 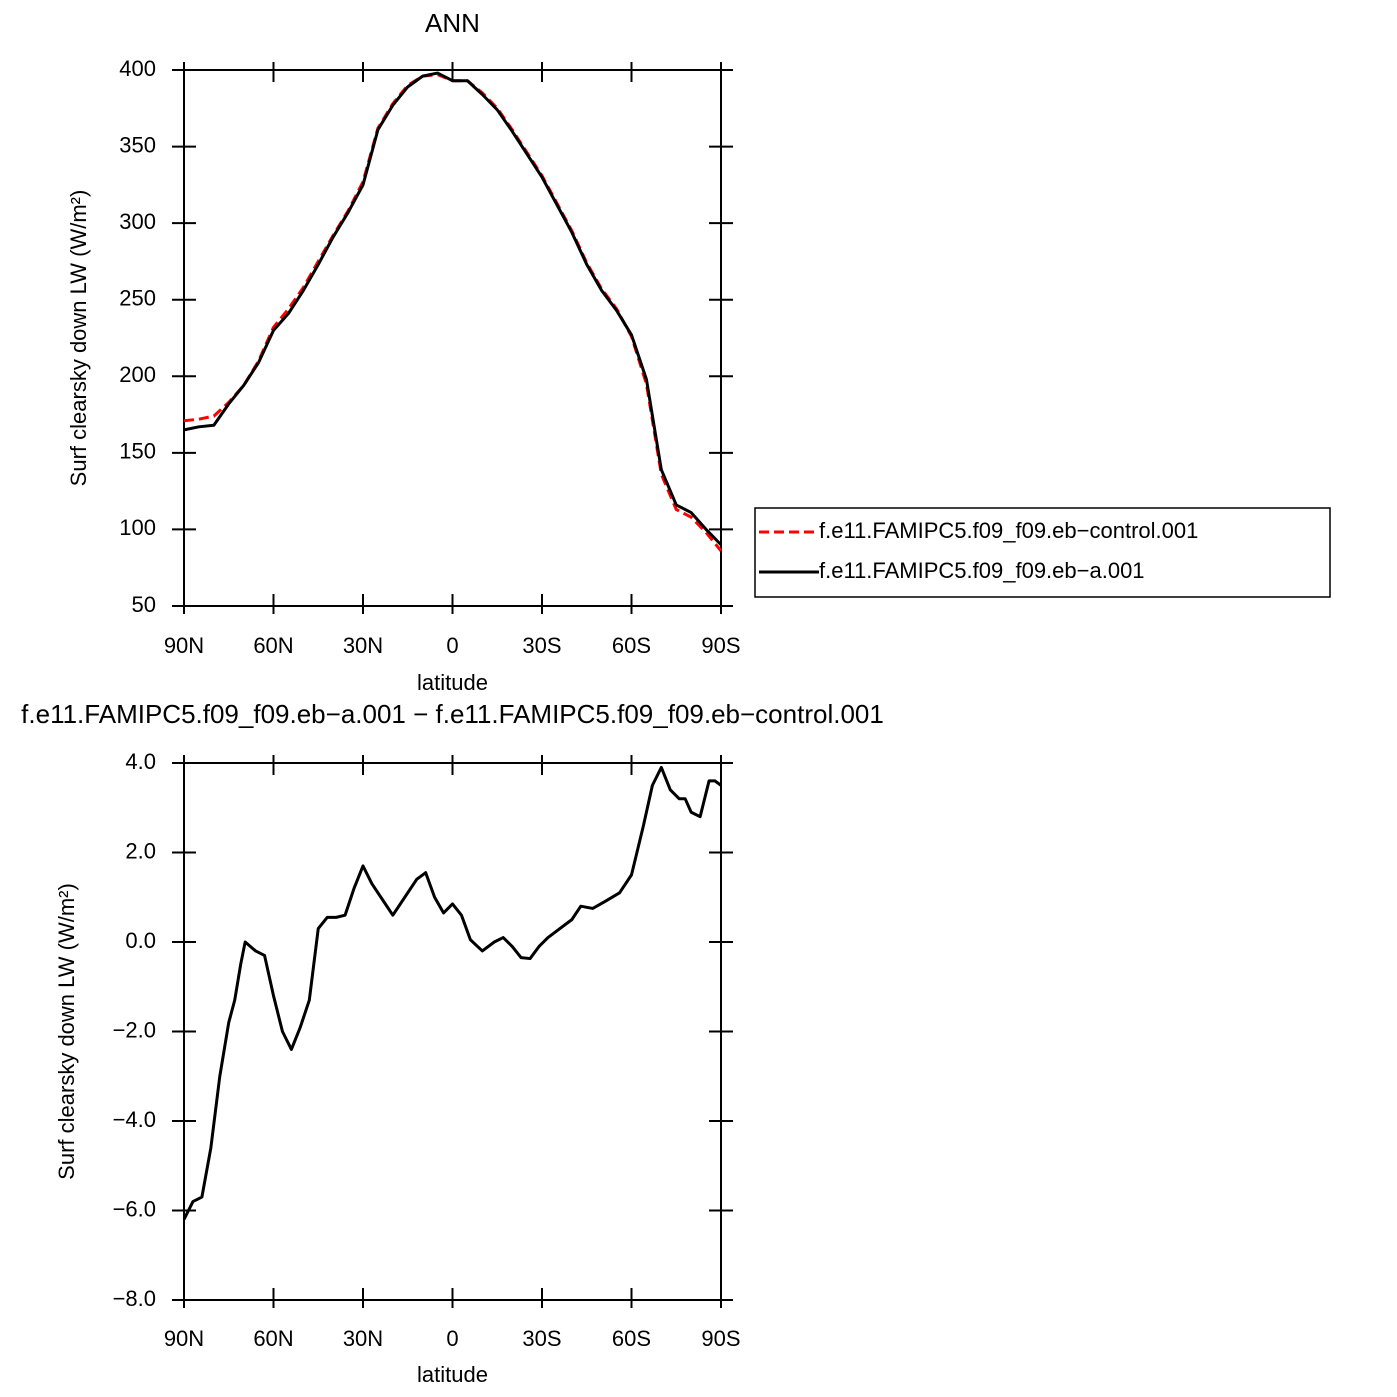 I want to click on legend-label: f.e11.FAMIPC5.f09_f09.eb−control.001, so click(x=1008, y=530).